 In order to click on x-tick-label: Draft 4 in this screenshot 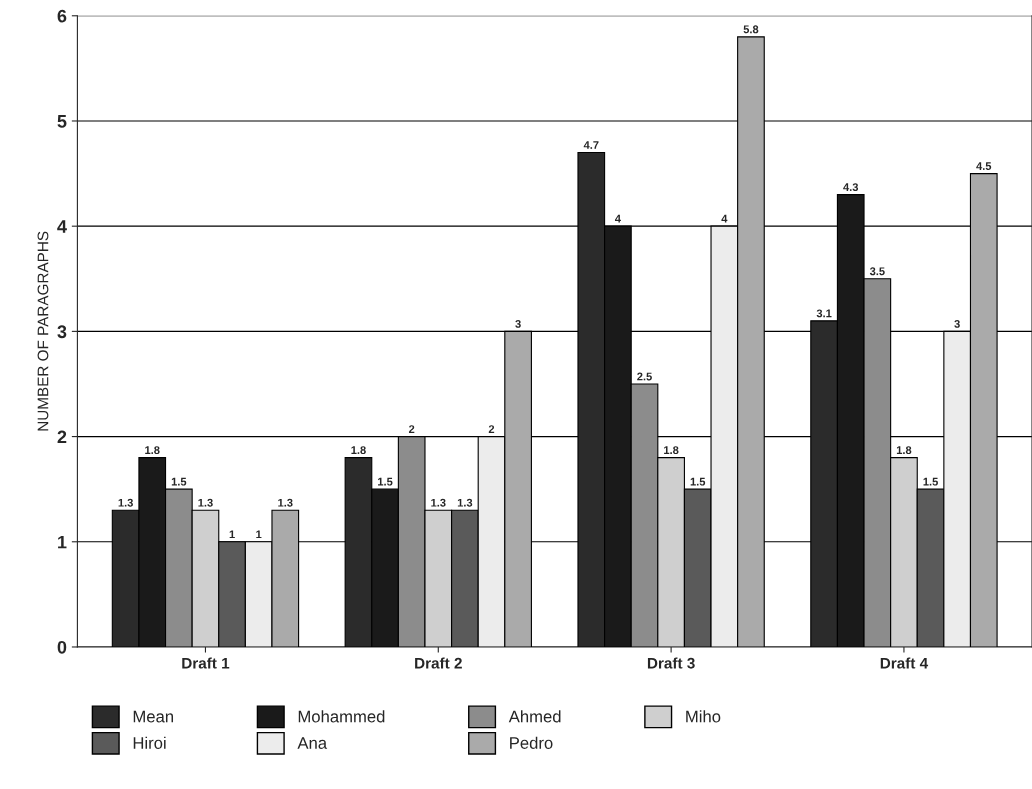, I will do `click(904, 663)`.